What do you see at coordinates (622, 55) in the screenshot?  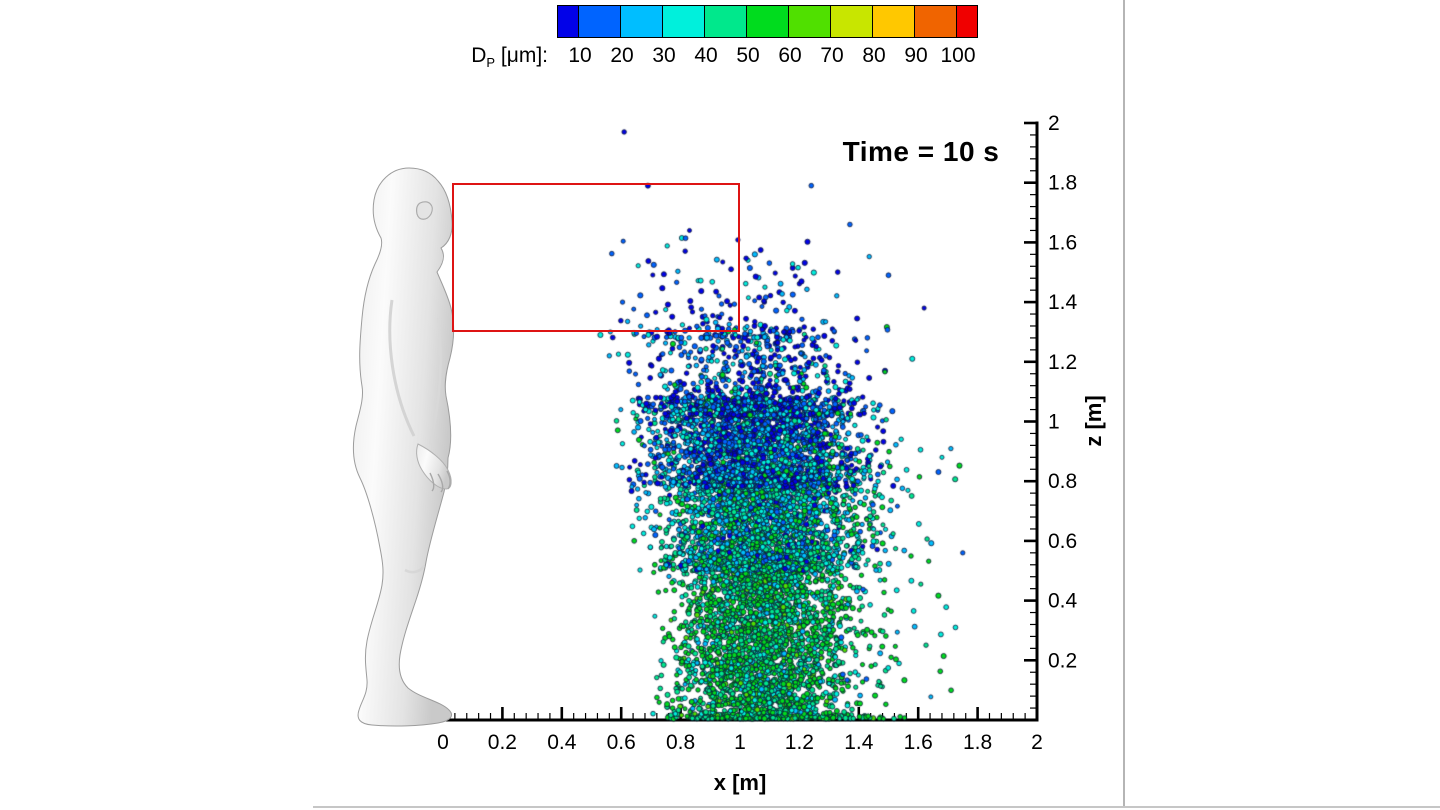 I see `colorbar-tick-label: 20` at bounding box center [622, 55].